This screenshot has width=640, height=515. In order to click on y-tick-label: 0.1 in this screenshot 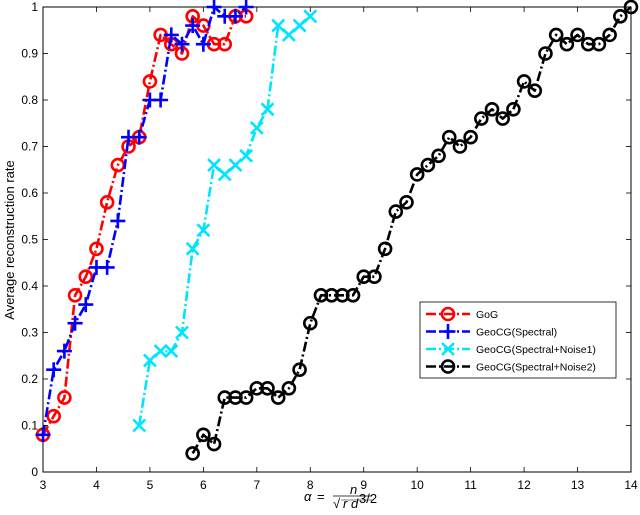, I will do `click(29, 426)`.